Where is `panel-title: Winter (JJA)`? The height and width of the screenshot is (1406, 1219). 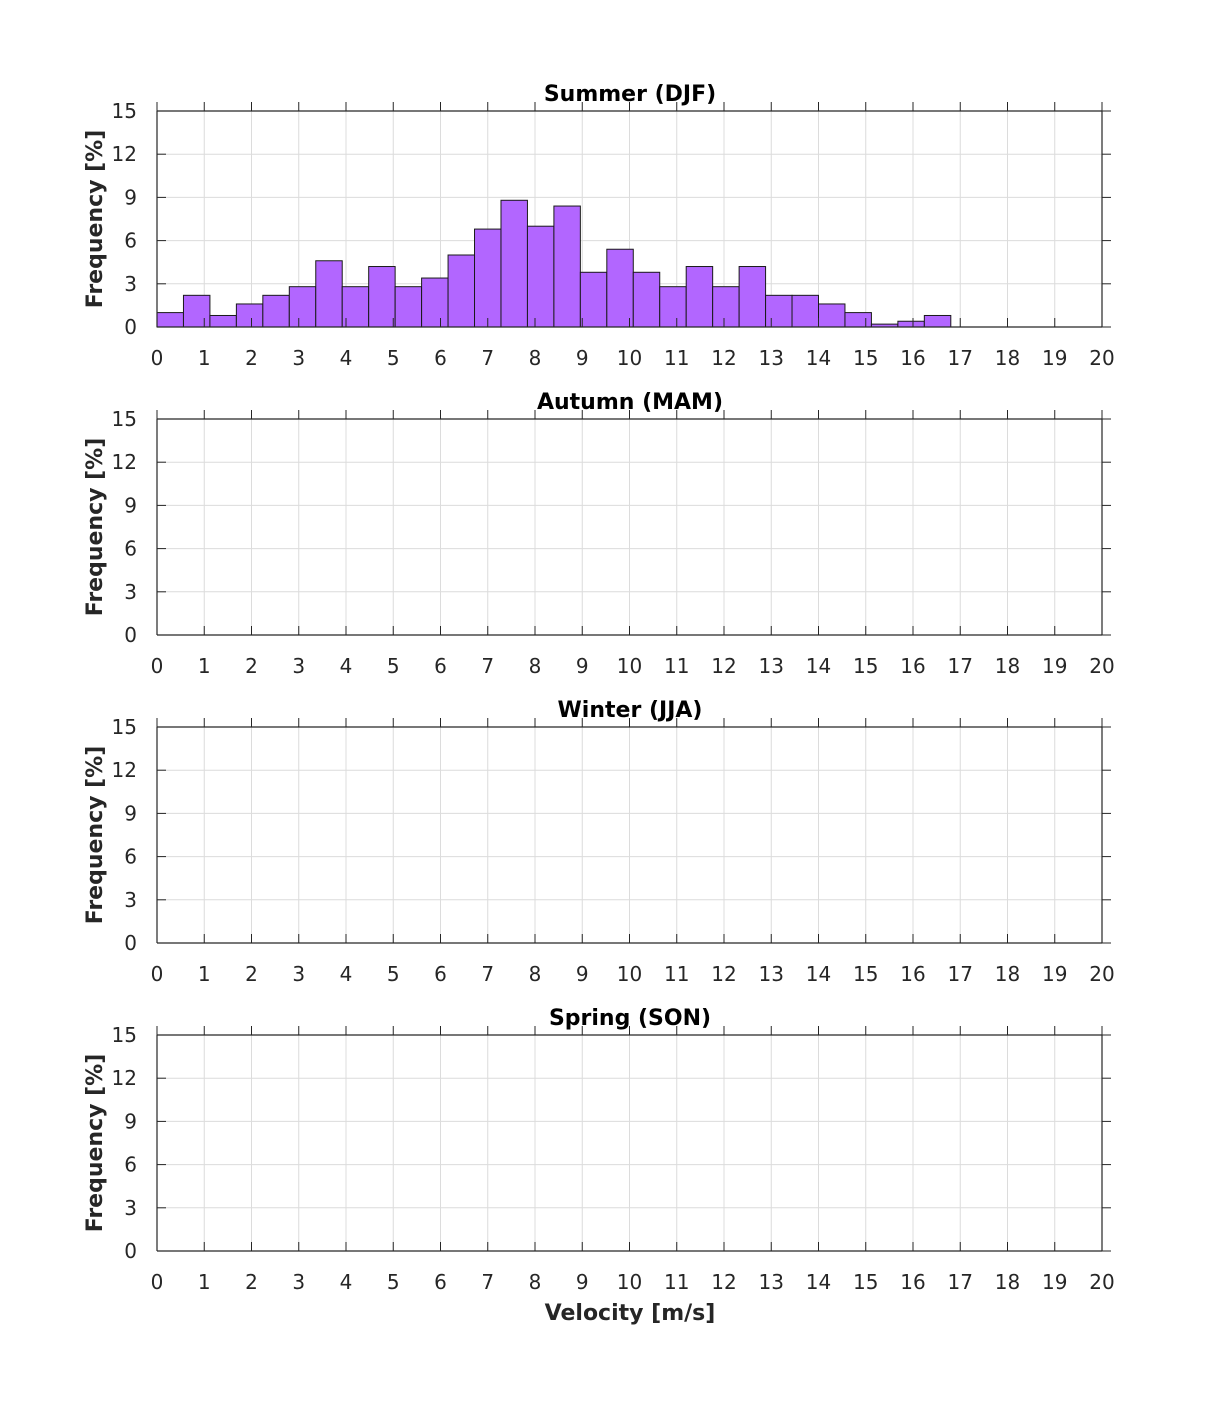
panel-title: Winter (JJA) is located at coordinates (630, 710).